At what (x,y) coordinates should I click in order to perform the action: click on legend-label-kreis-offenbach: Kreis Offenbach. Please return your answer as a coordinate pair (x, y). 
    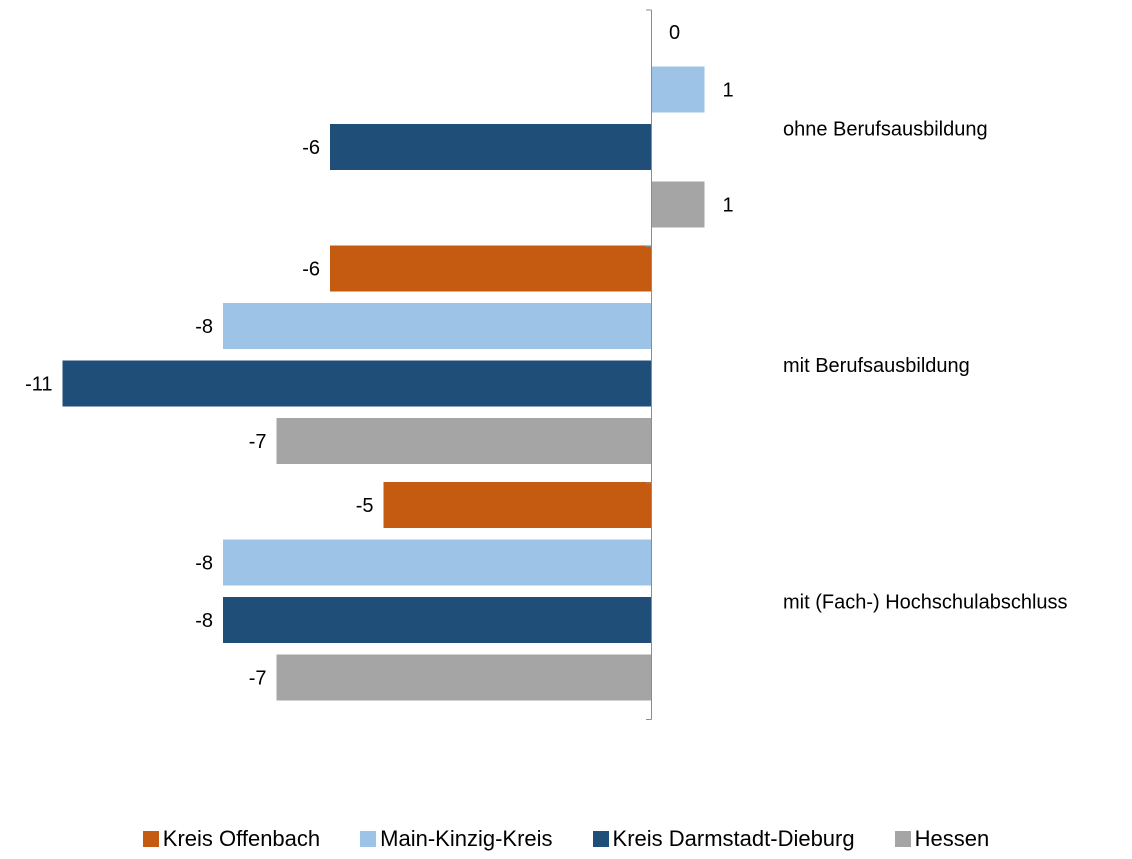
    Looking at the image, I should click on (241, 838).